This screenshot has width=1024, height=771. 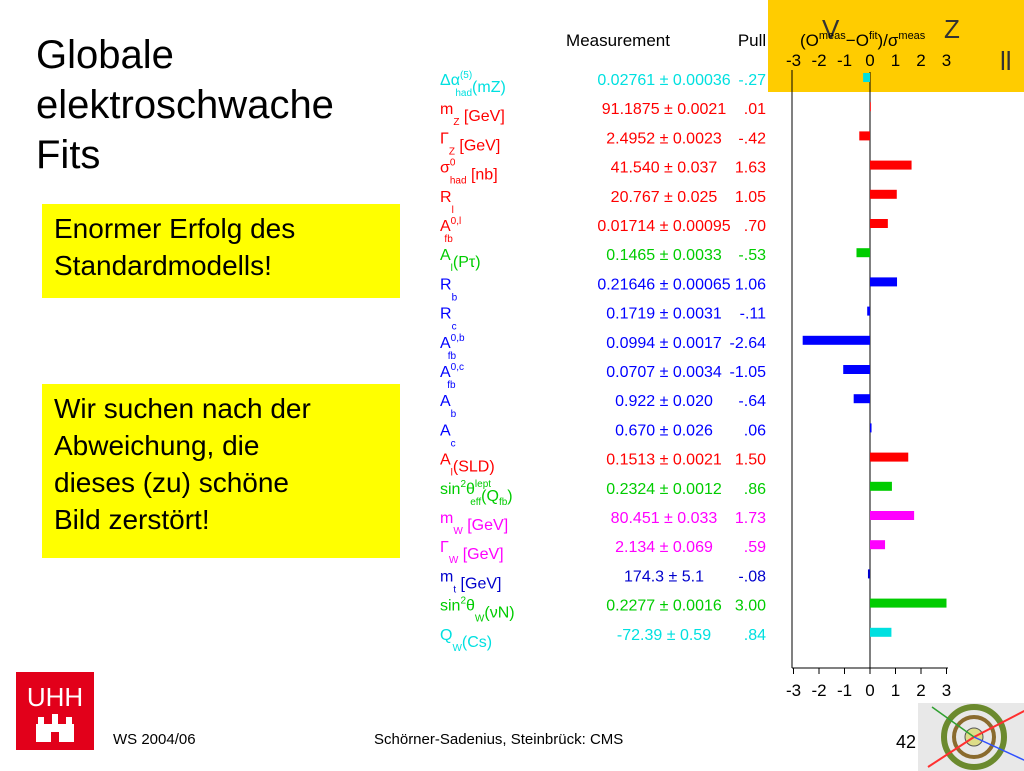 What do you see at coordinates (664, 576) in the screenshot?
I see `row-measurement: 174.3 ± 5.1` at bounding box center [664, 576].